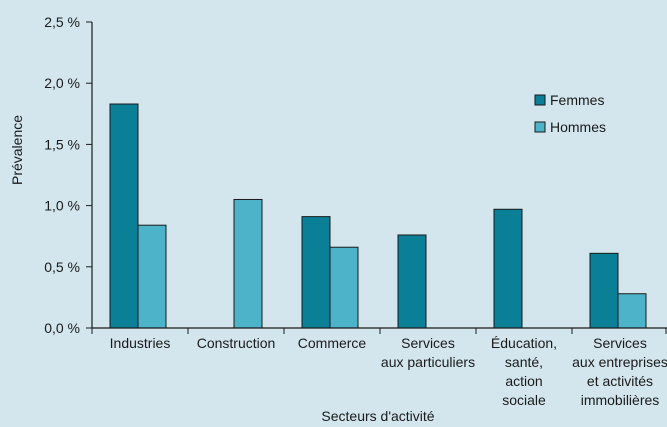  I want to click on x-tick-label: Industries, so click(140, 343).